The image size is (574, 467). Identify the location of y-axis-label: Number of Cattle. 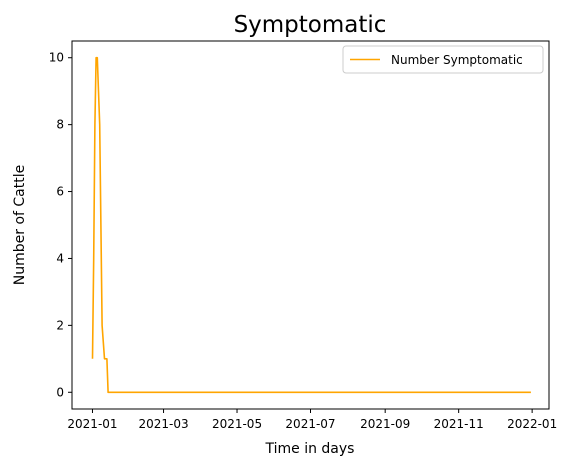
(20, 225).